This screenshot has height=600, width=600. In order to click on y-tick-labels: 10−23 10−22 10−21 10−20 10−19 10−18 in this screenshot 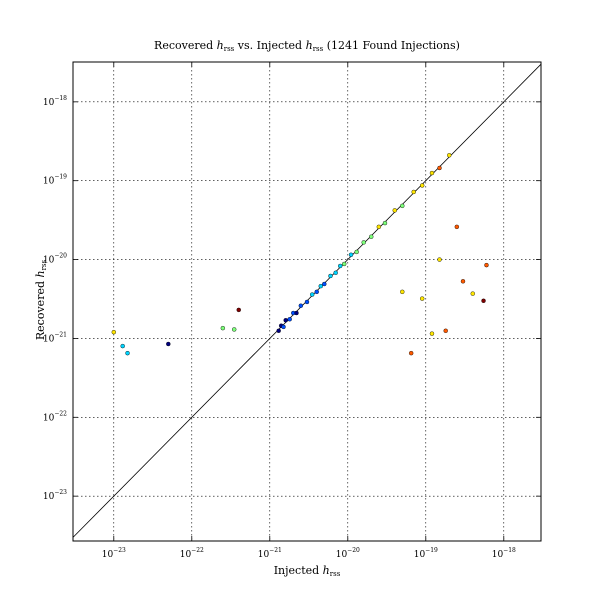, I will do `click(55, 298)`.